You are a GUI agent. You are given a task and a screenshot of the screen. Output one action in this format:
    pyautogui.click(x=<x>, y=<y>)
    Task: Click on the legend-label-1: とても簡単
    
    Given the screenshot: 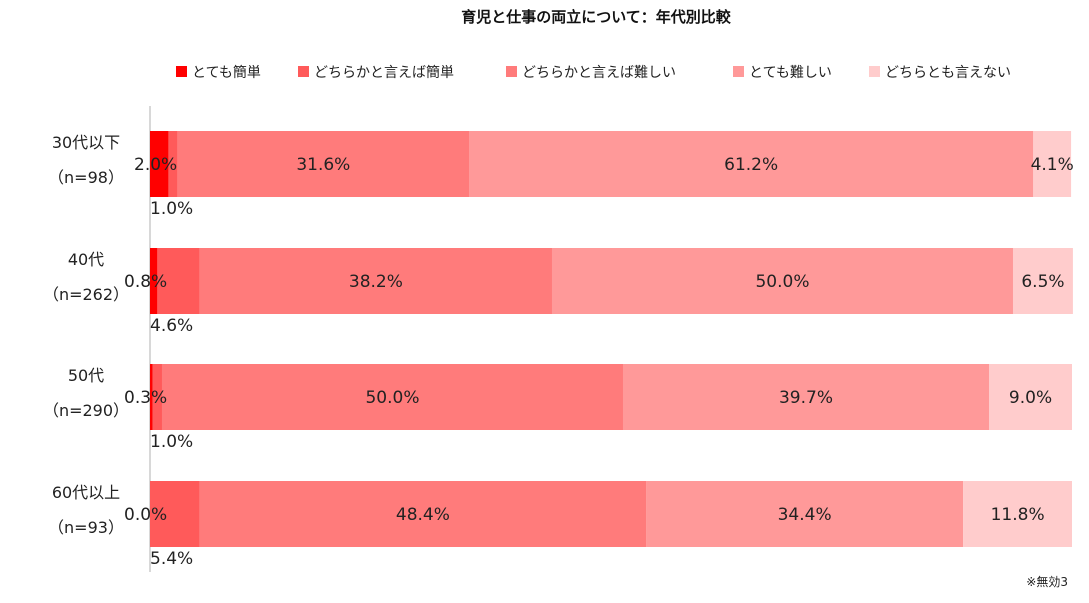 What is the action you would take?
    pyautogui.click(x=226, y=73)
    